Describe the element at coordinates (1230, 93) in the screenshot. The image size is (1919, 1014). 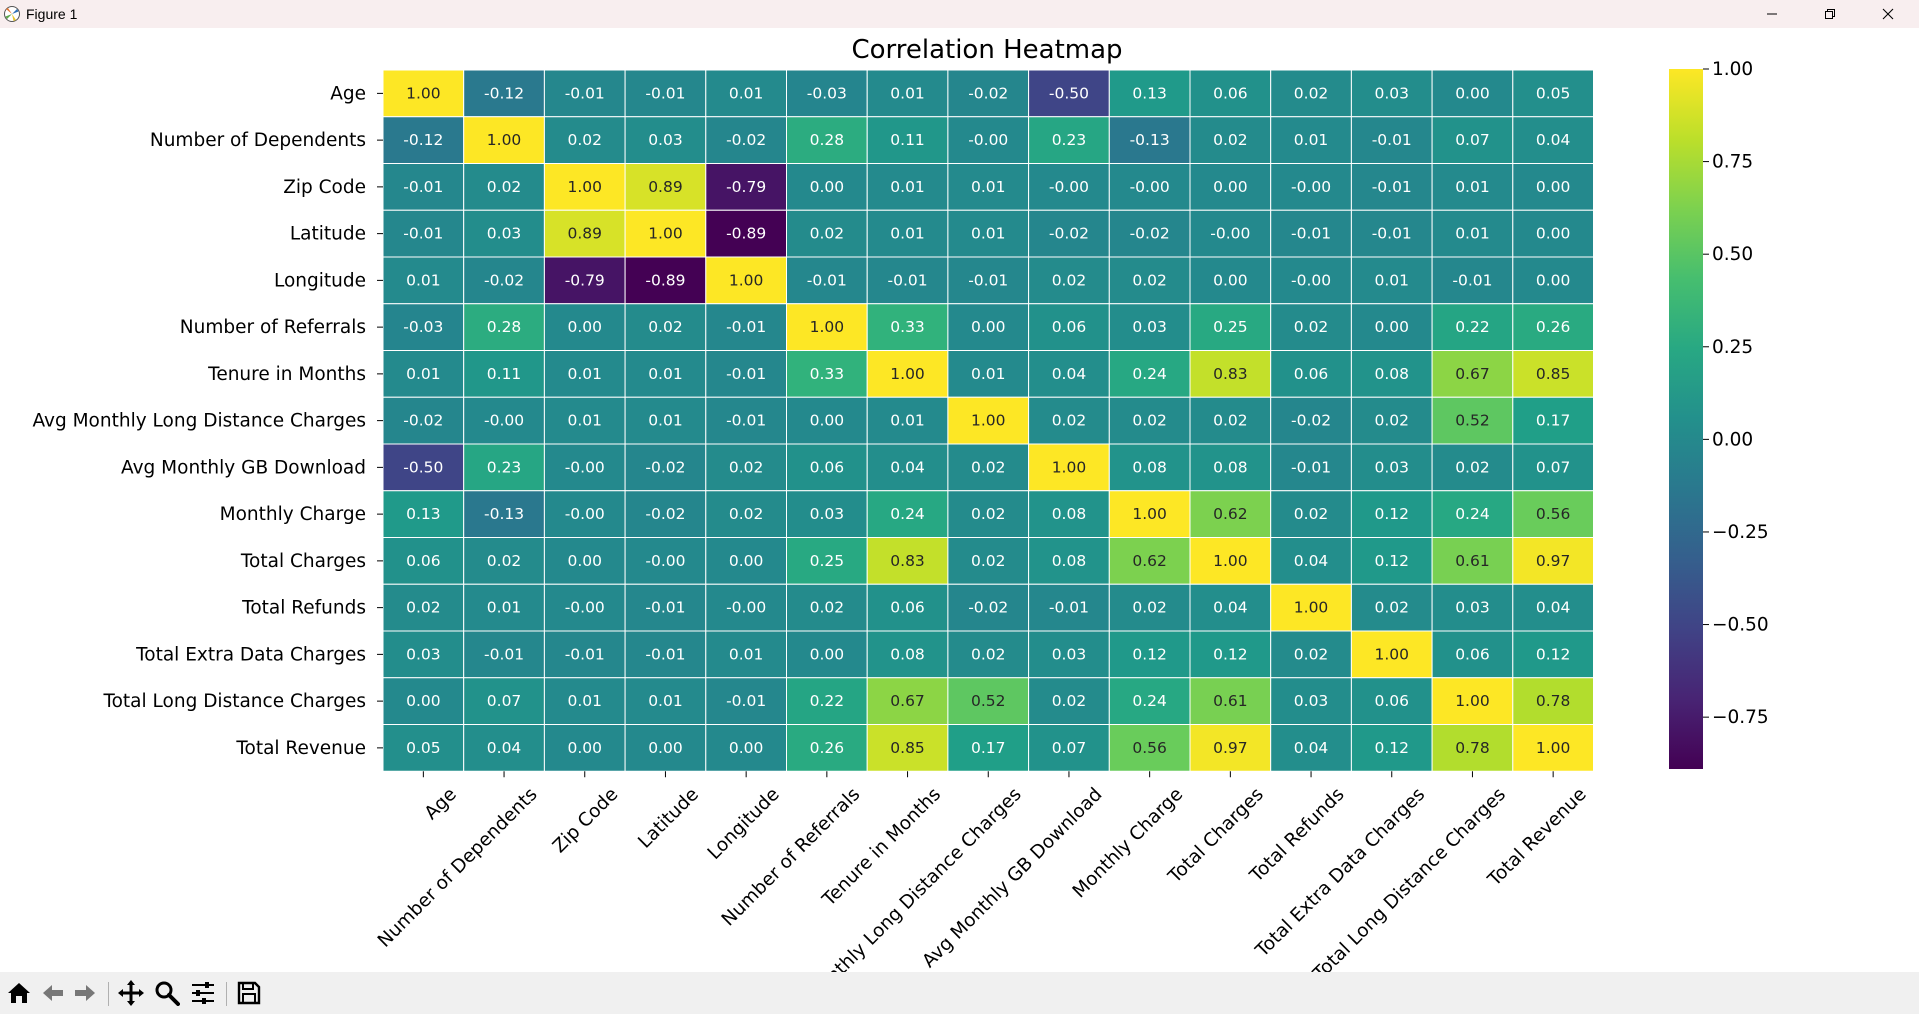
I see `cell-value-label: 0.06` at that location.